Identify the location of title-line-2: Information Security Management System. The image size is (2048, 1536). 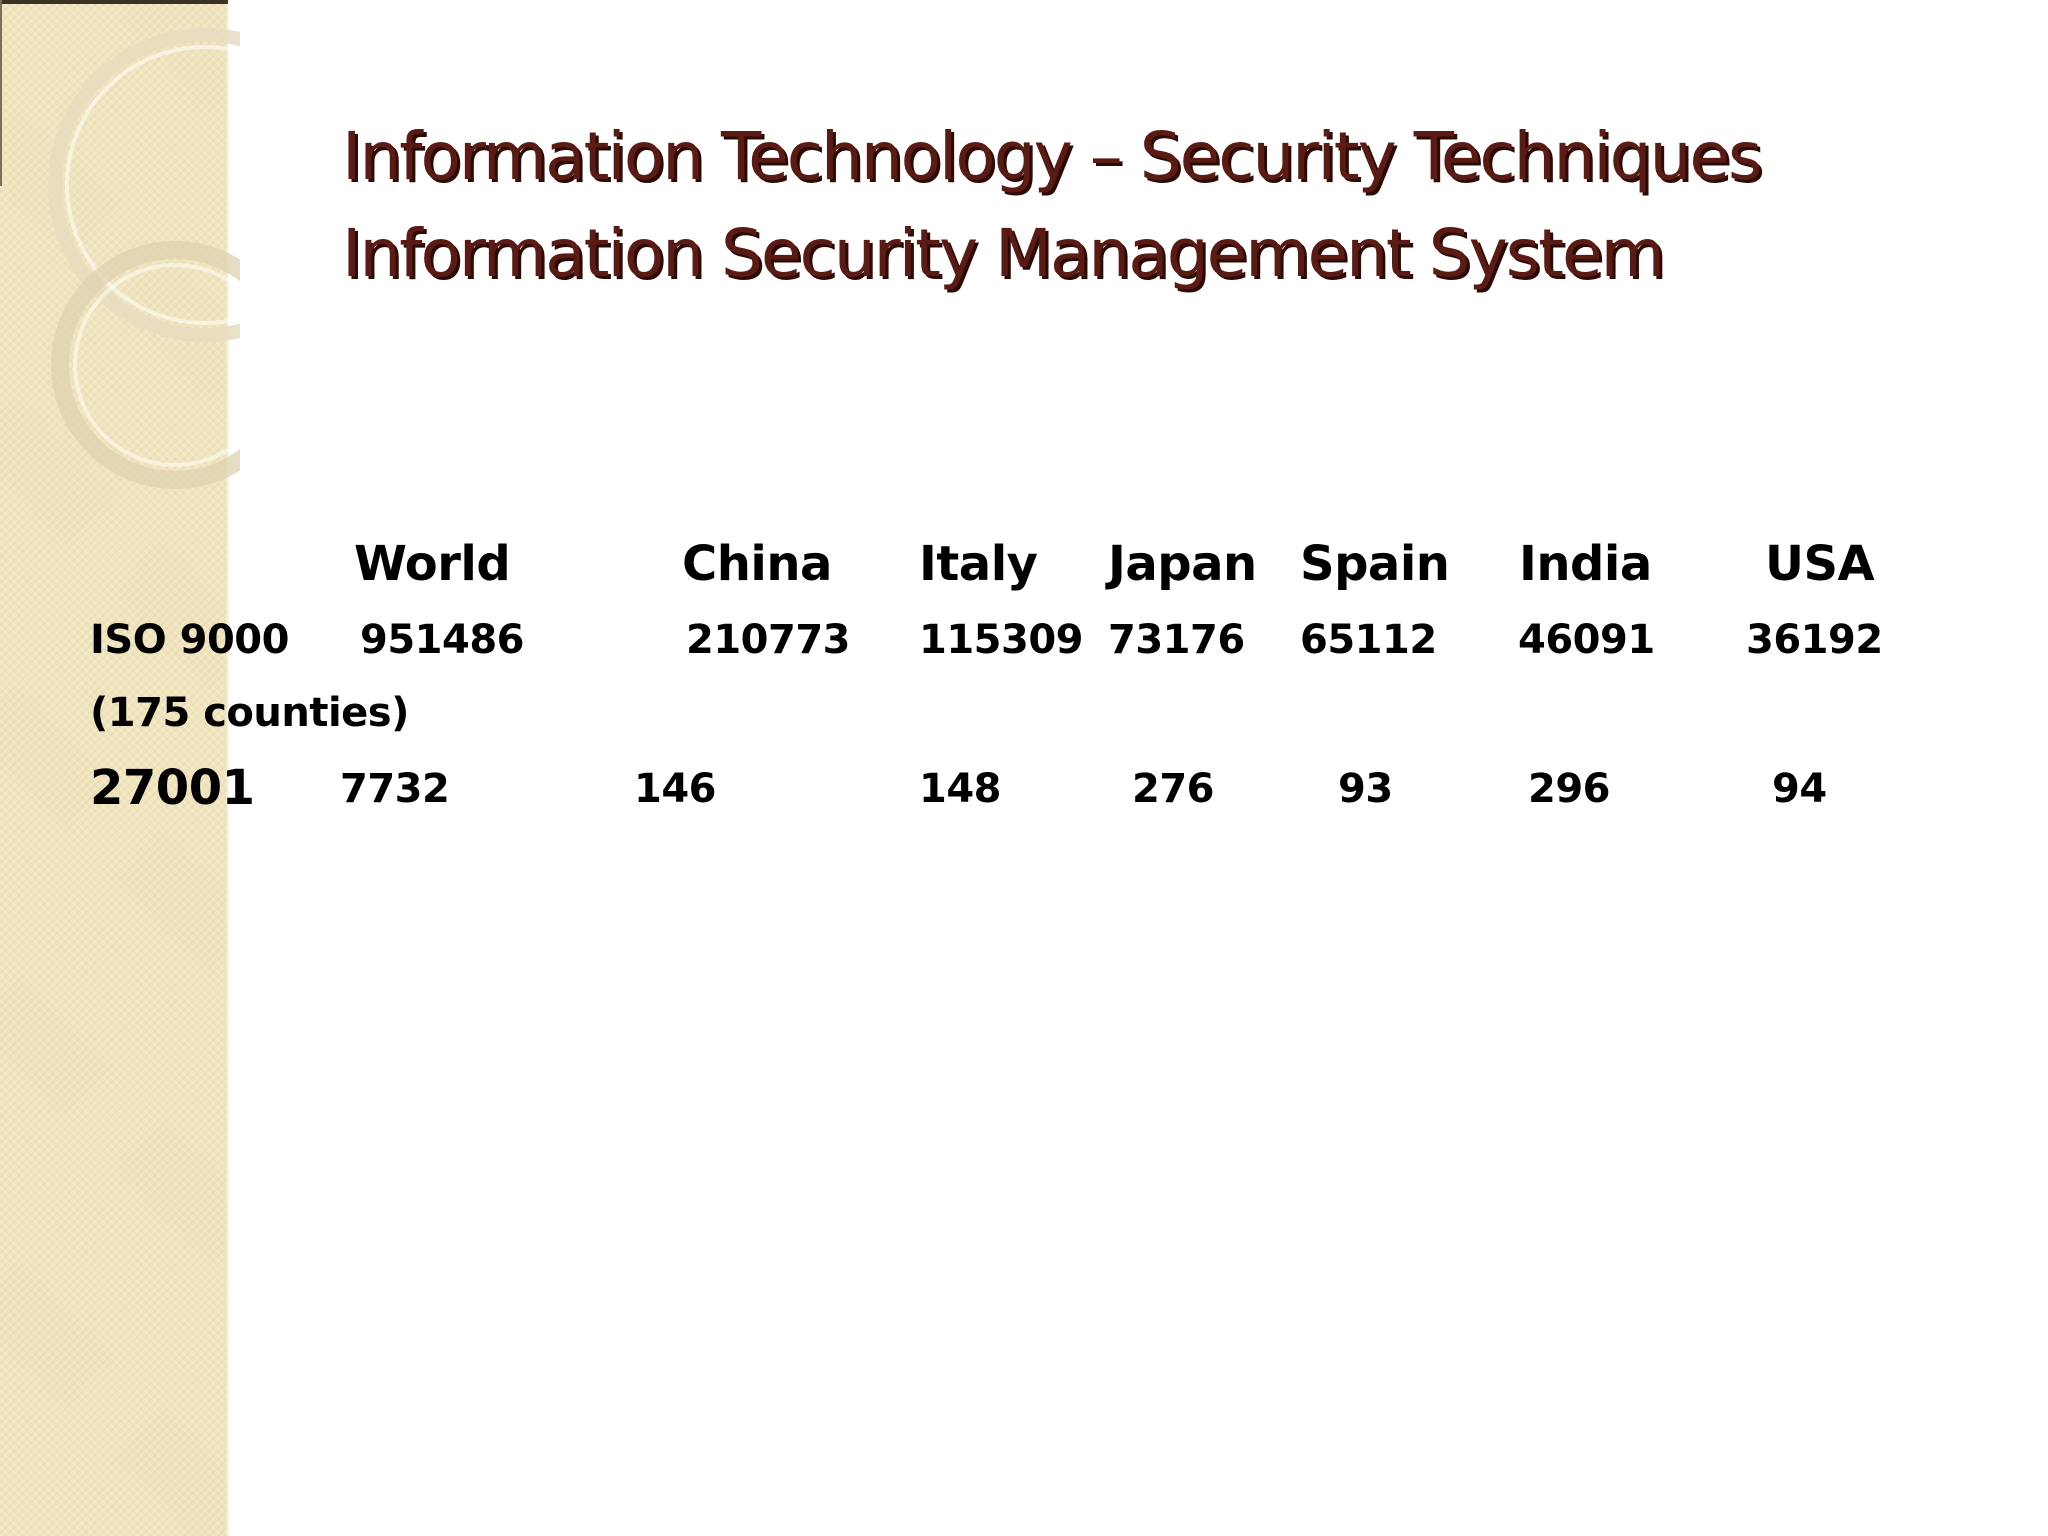
(1003, 253).